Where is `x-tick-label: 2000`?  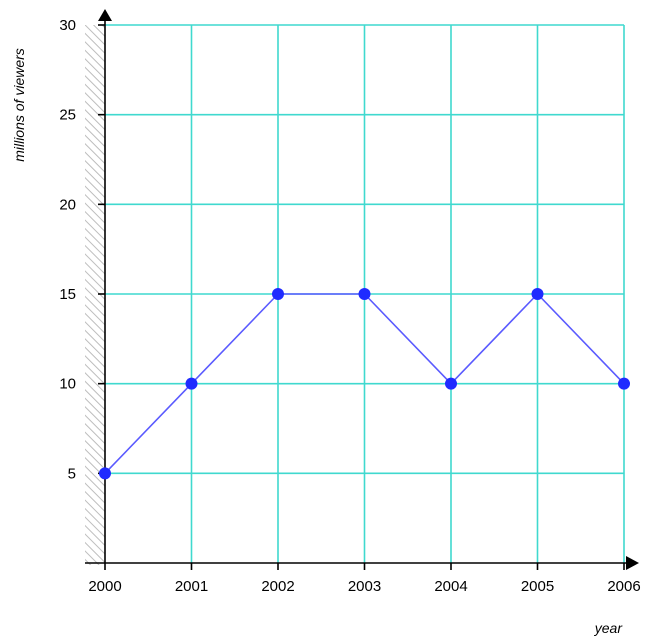 x-tick-label: 2000 is located at coordinates (104, 586).